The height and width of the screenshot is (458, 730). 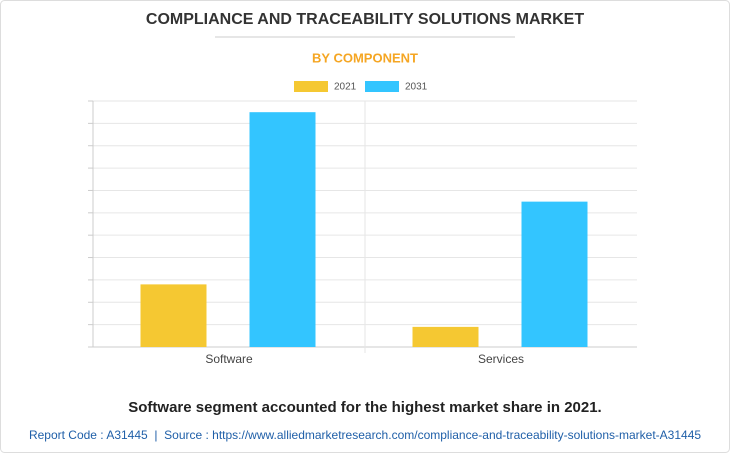 I want to click on chart-subtitle: BY COMPONENT, so click(x=365, y=57).